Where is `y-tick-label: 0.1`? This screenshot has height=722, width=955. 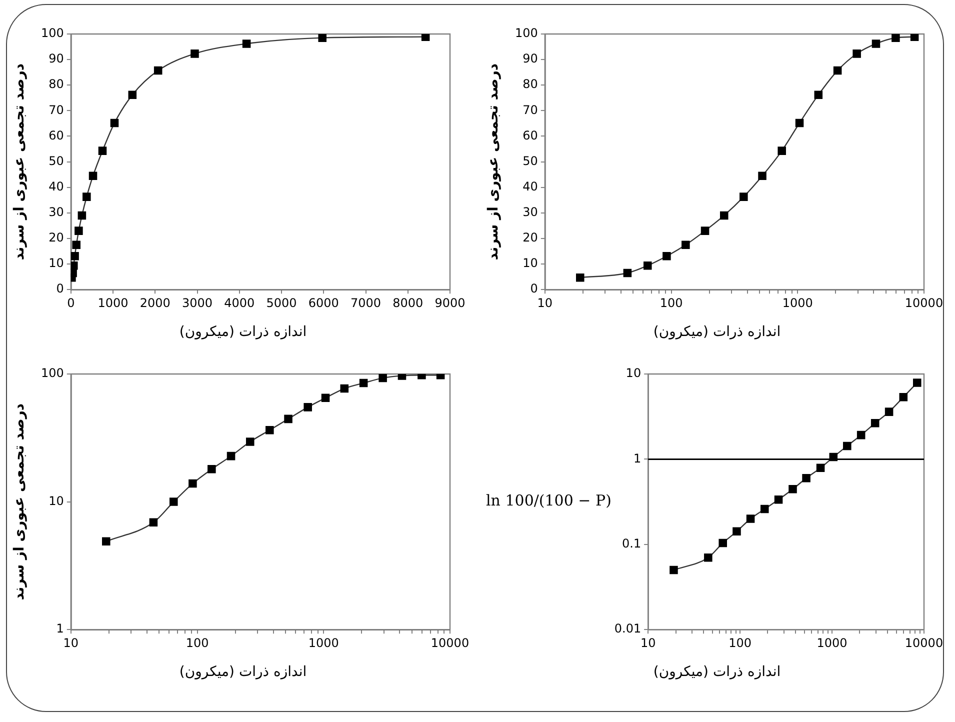
y-tick-label: 0.1 is located at coordinates (632, 543).